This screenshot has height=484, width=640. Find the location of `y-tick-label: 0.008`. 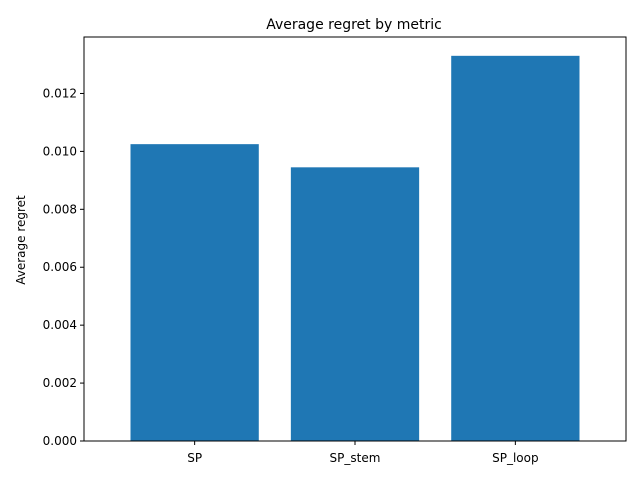

y-tick-label: 0.008 is located at coordinates (60, 209).